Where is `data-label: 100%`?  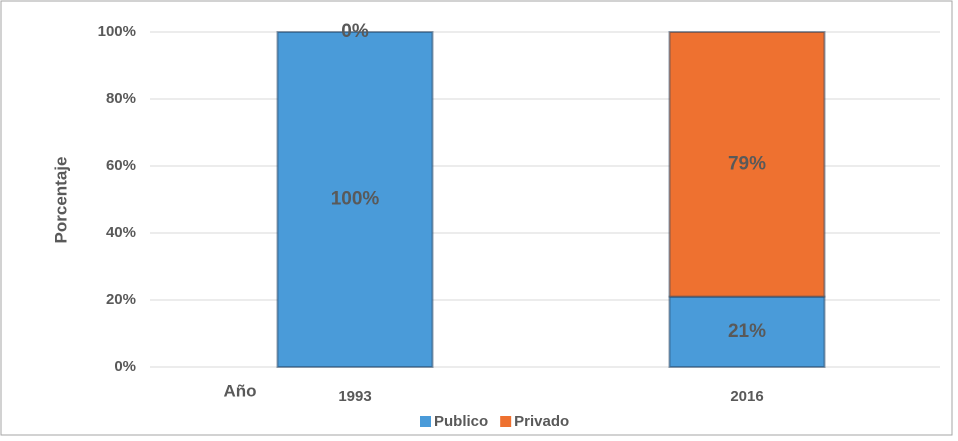 data-label: 100% is located at coordinates (355, 199).